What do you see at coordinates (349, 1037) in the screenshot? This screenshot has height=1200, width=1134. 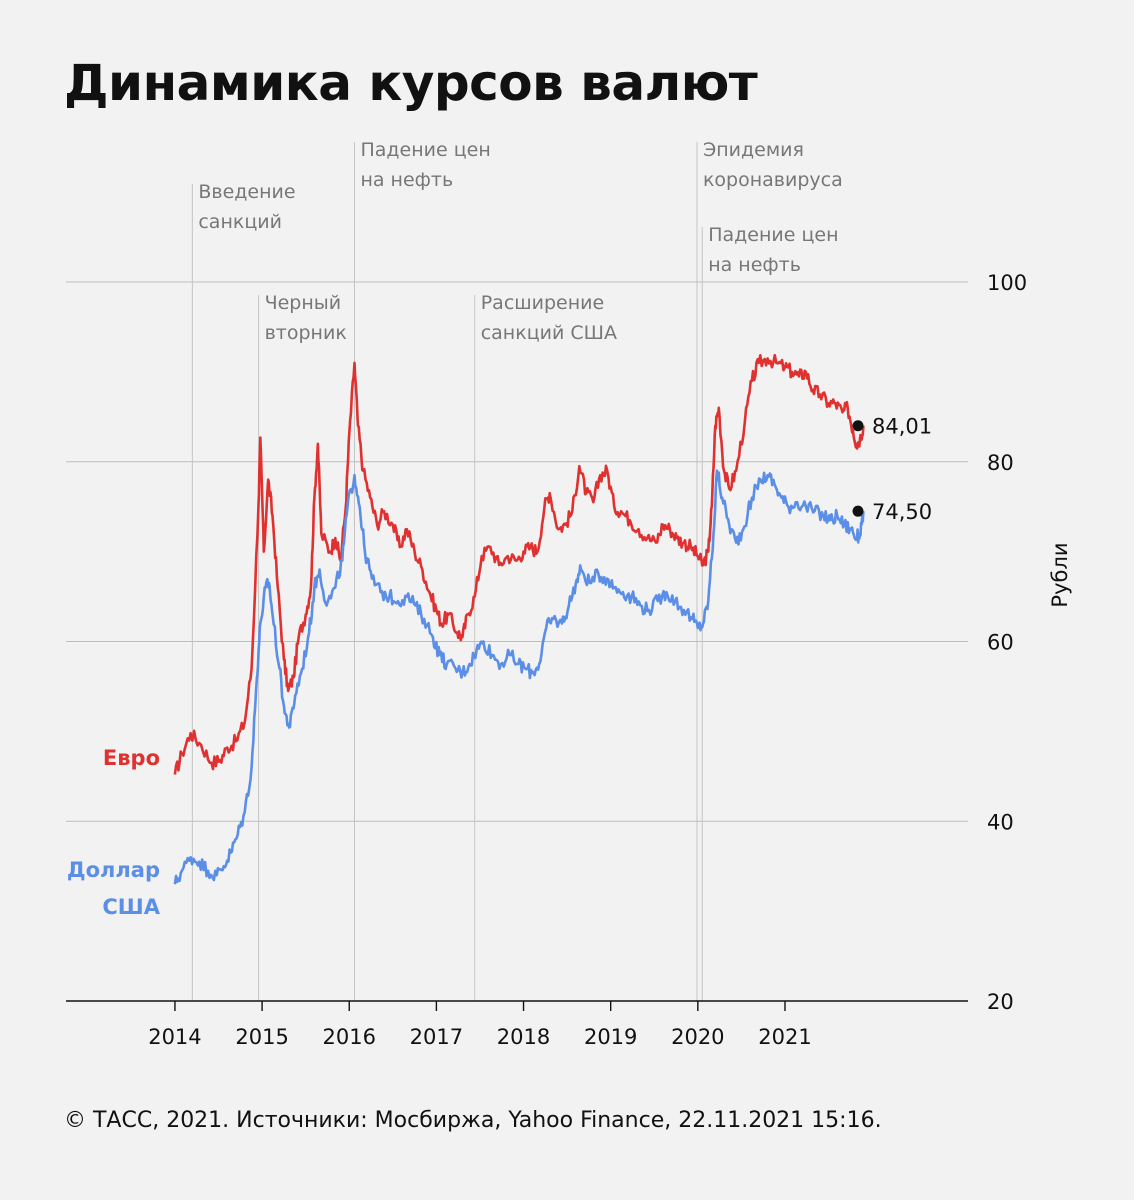 I see `x-tick-label: 2016` at bounding box center [349, 1037].